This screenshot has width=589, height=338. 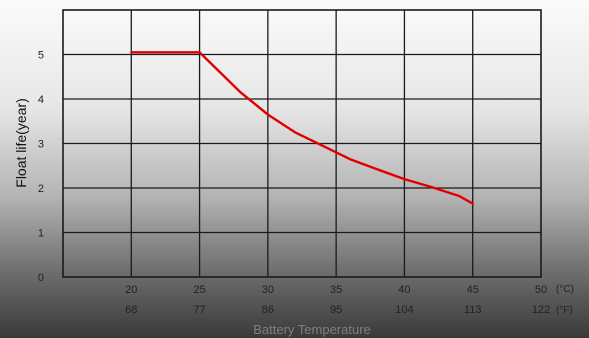 What do you see at coordinates (41, 278) in the screenshot?
I see `y-tick-label: 0` at bounding box center [41, 278].